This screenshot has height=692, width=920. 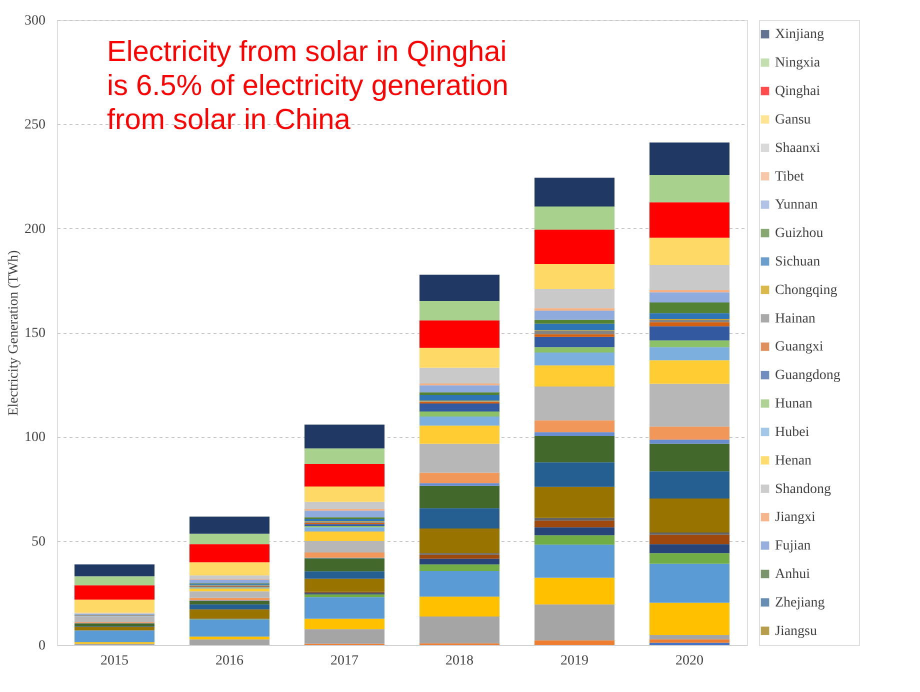 I want to click on legend-label: Hubei, so click(x=792, y=432).